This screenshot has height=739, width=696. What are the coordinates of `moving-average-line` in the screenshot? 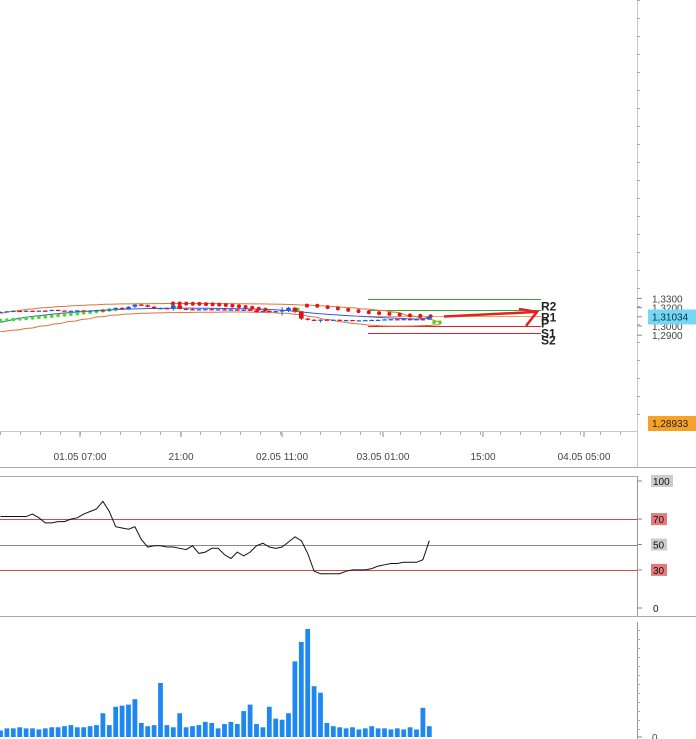 It's located at (215, 315).